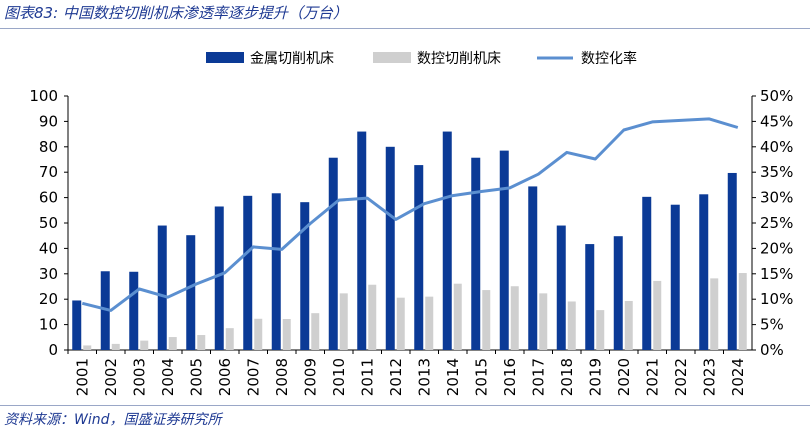 The width and height of the screenshot is (810, 434). Describe the element at coordinates (481, 377) in the screenshot. I see `x-tick-label: 2015` at that location.